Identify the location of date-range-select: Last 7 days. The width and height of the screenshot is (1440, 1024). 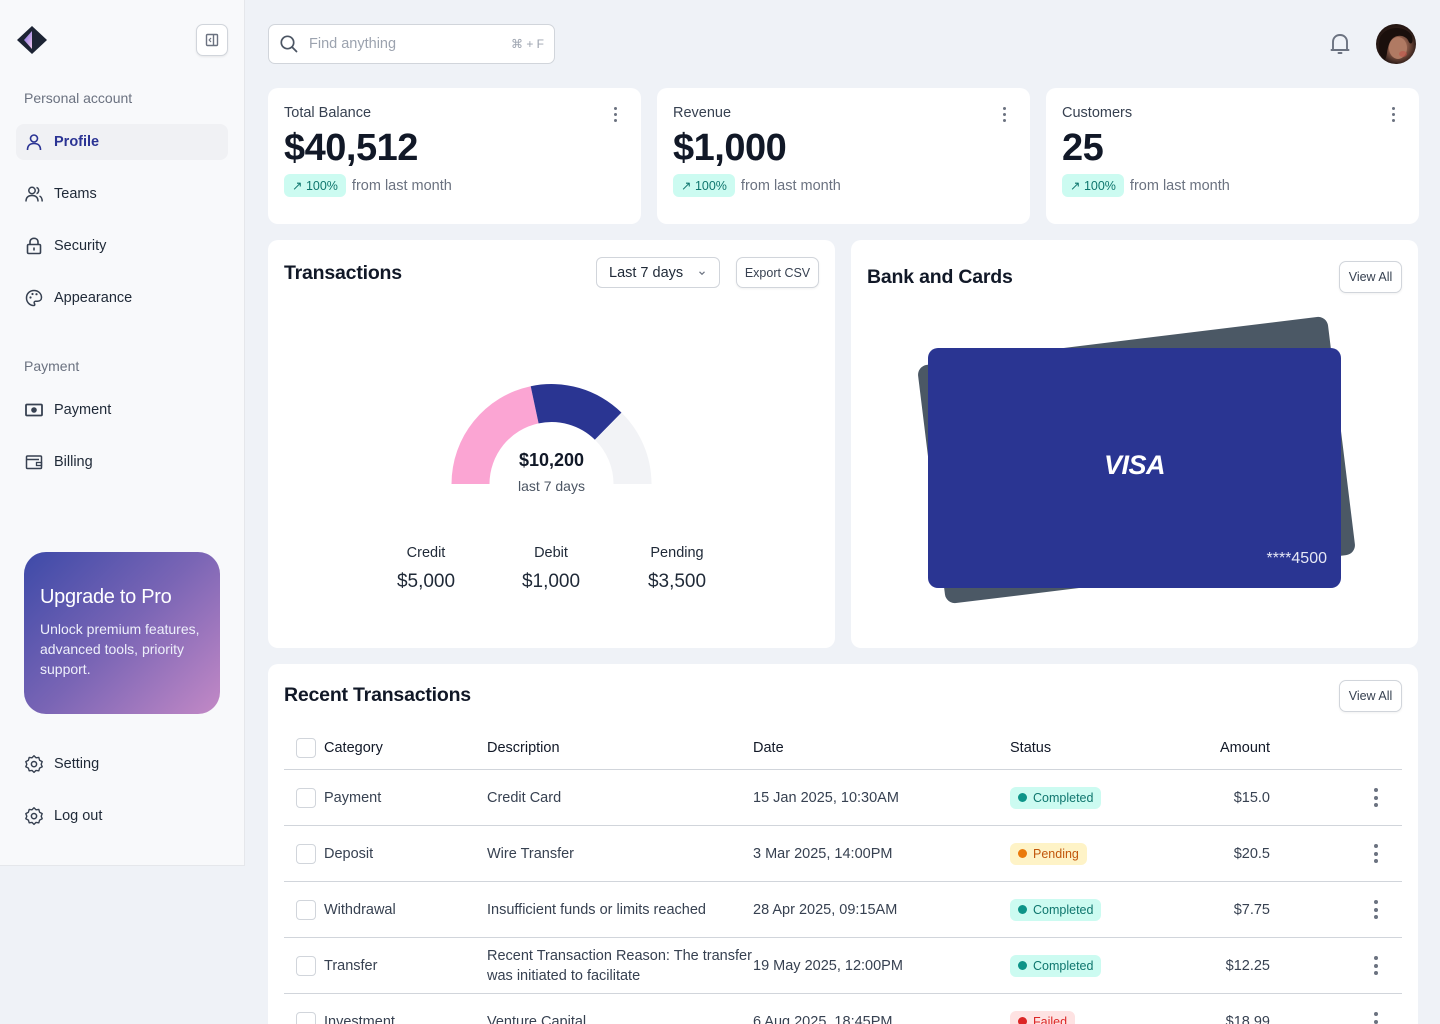
(658, 272).